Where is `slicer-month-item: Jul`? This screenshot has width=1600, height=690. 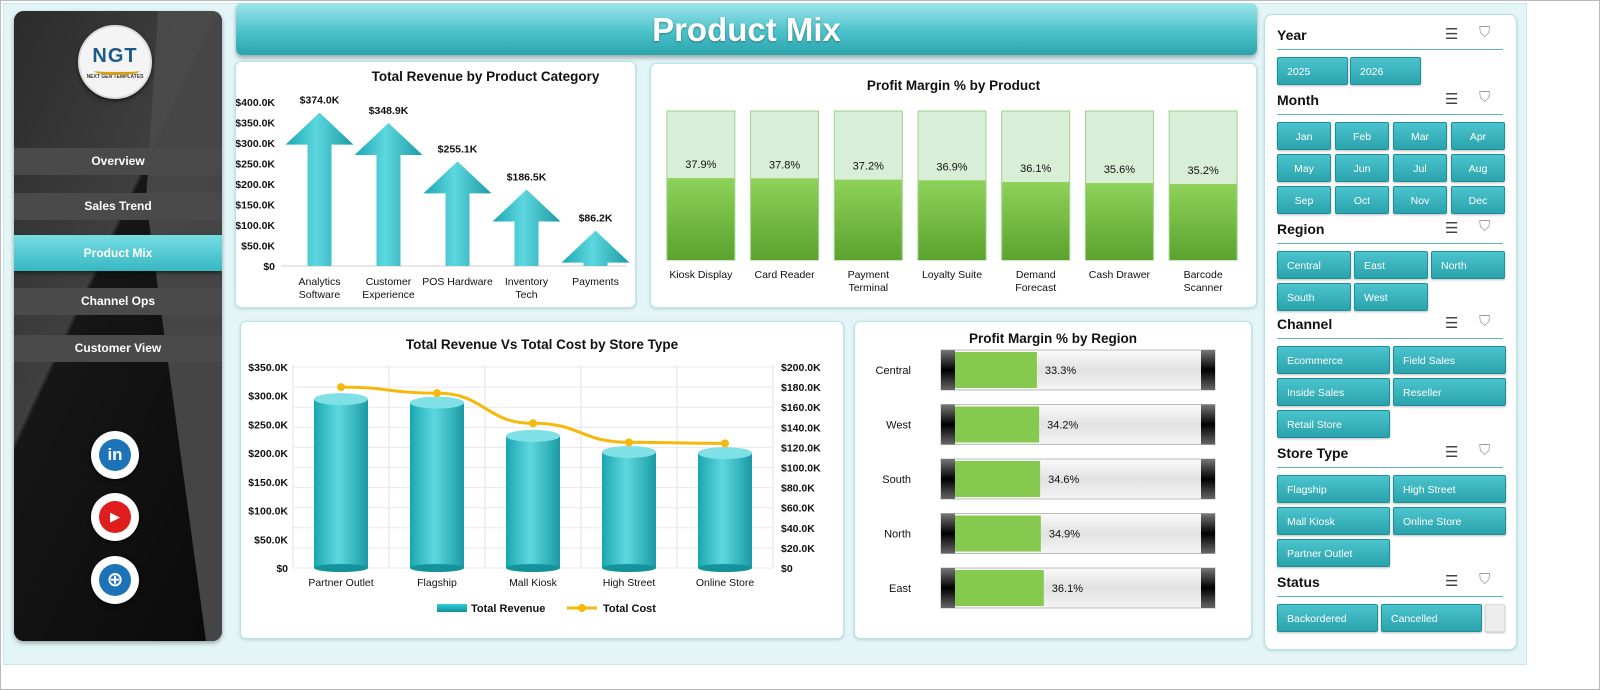
slicer-month-item: Jul is located at coordinates (1420, 168).